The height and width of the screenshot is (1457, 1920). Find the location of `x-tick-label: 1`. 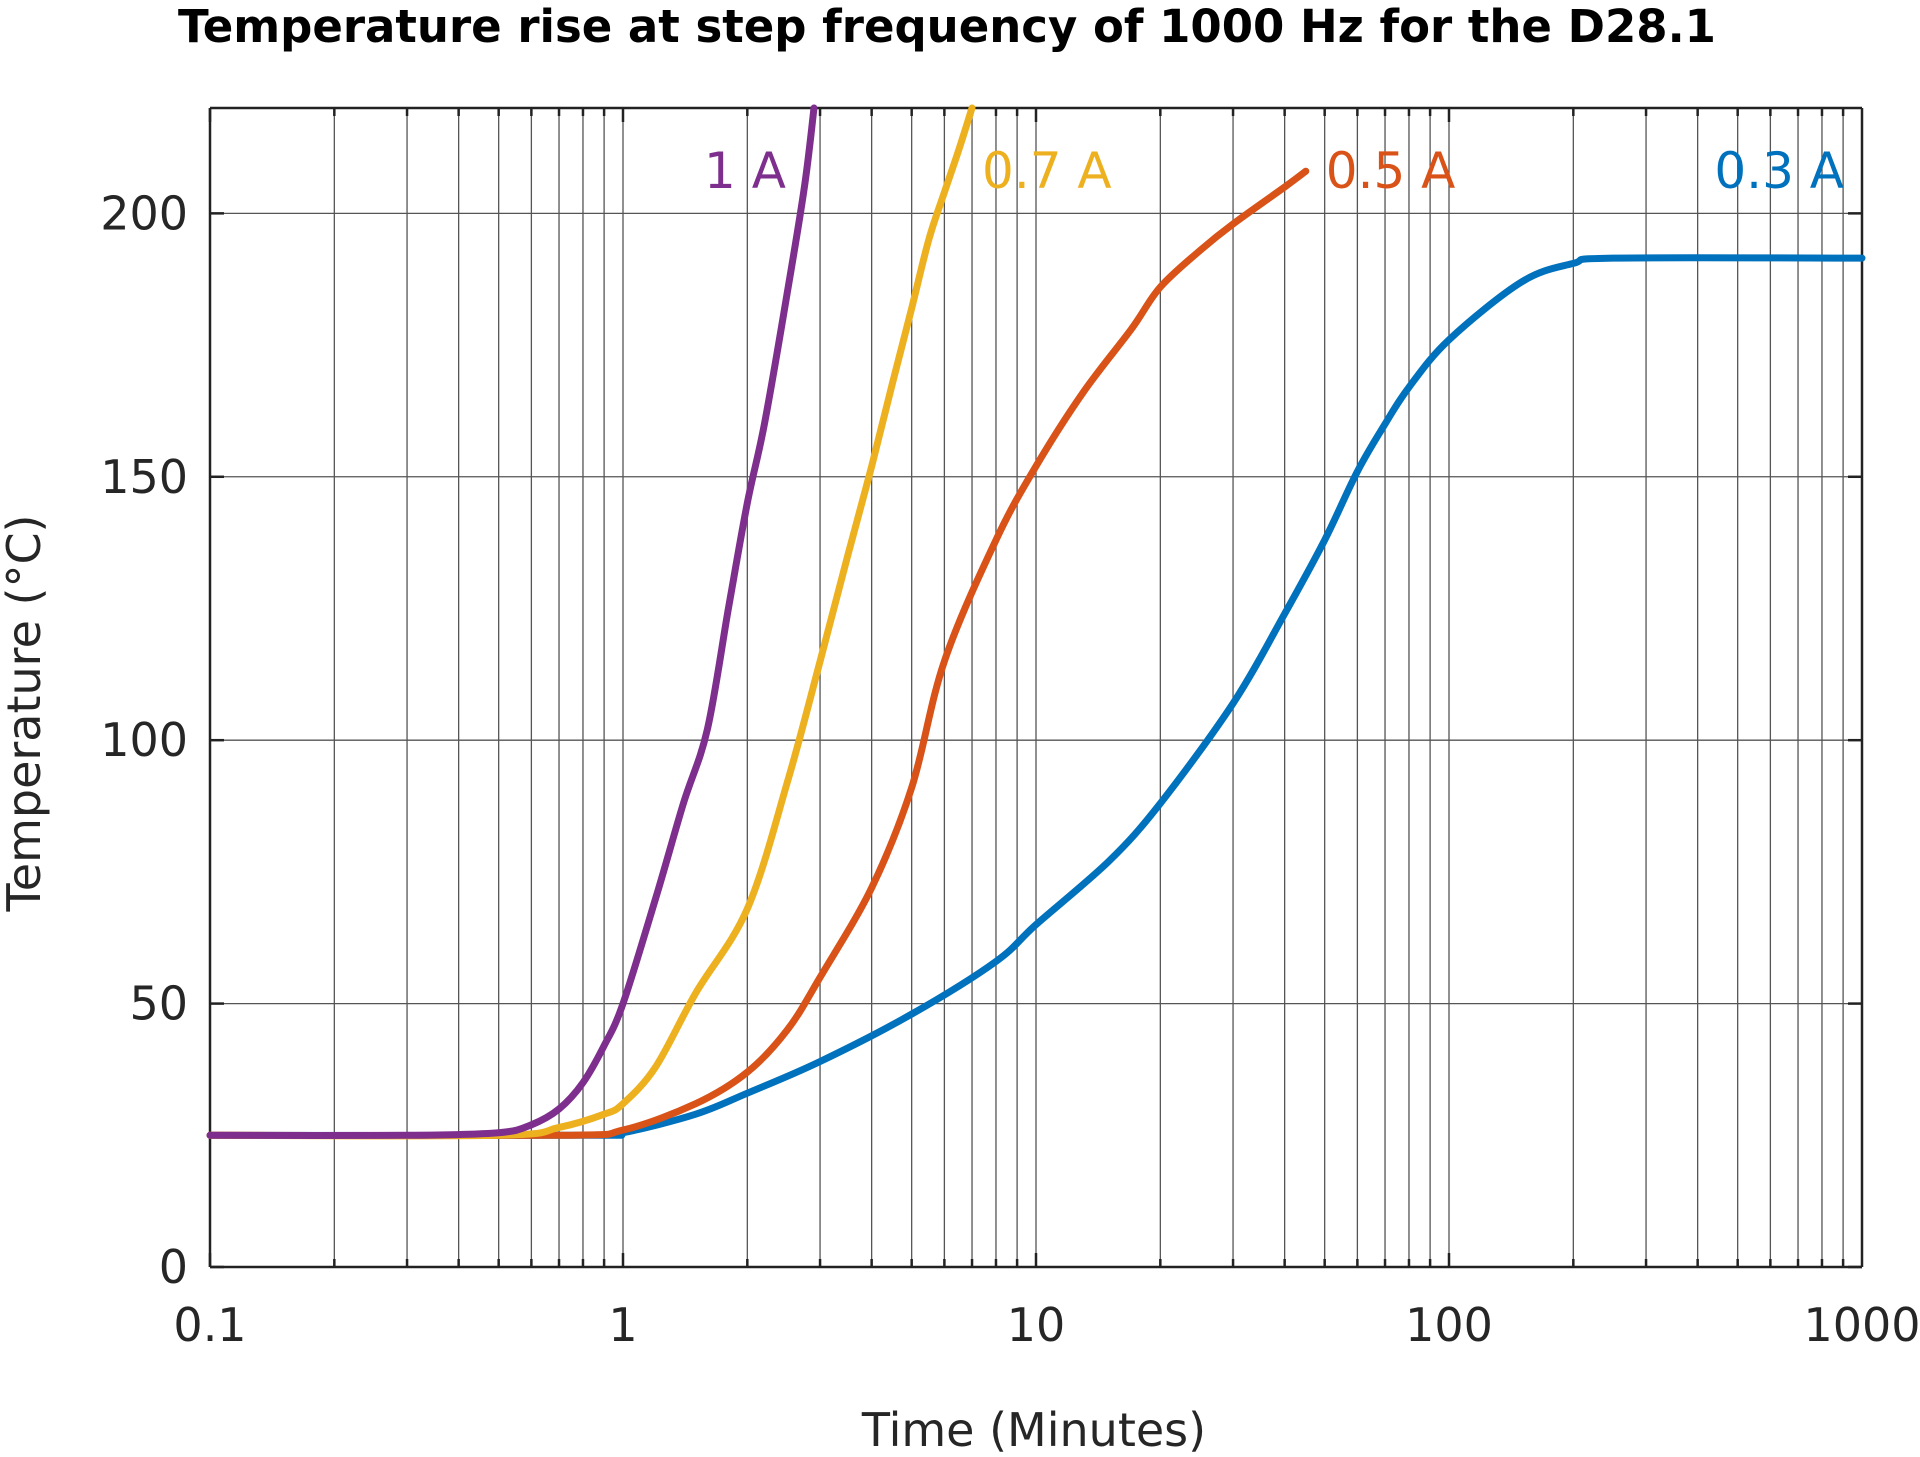

x-tick-label: 1 is located at coordinates (622, 1325).